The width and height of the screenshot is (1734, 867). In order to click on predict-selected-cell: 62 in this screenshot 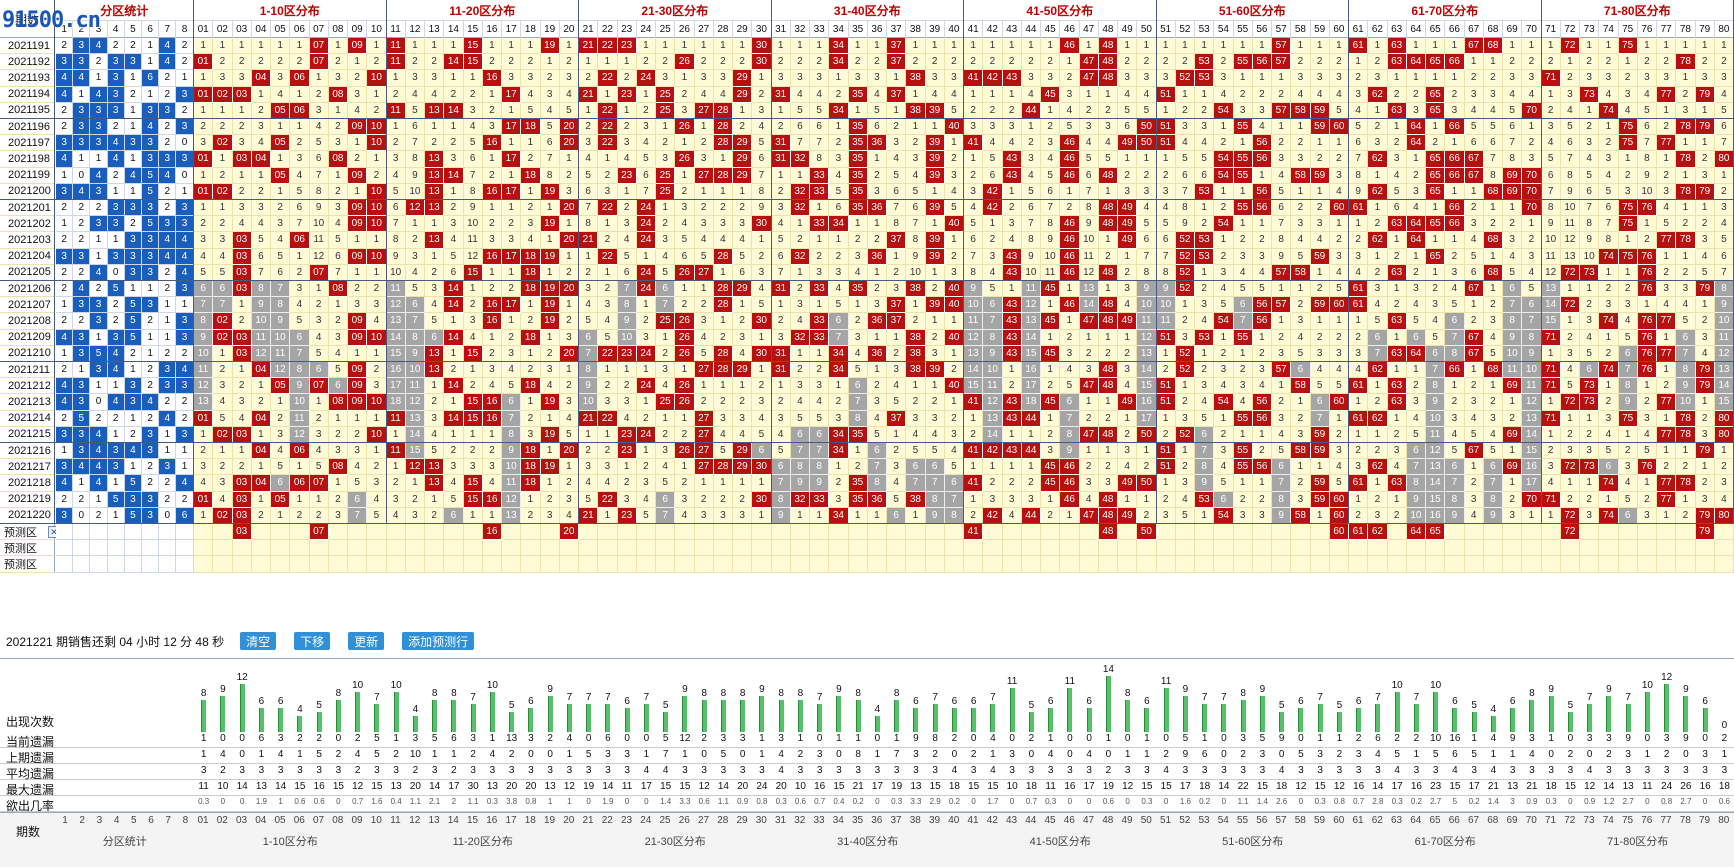, I will do `click(1378, 532)`.